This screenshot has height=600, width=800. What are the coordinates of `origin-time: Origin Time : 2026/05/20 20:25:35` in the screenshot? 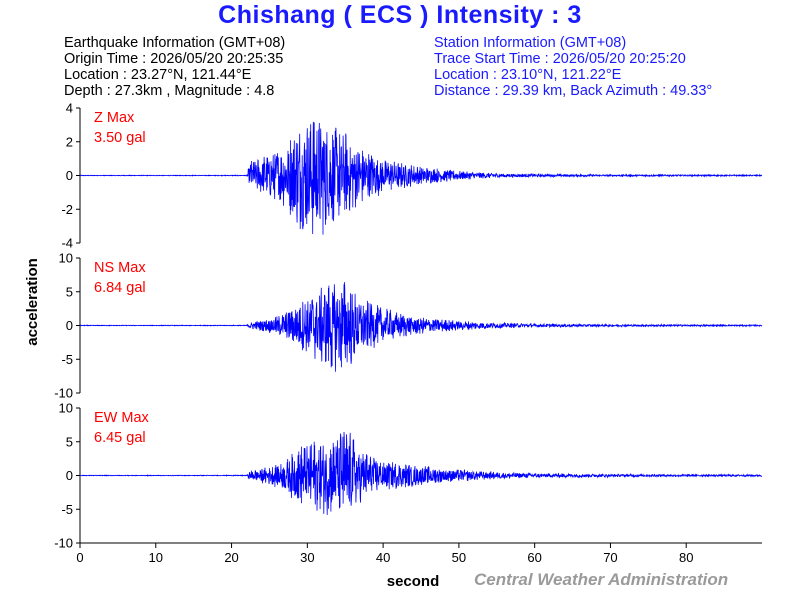 It's located at (174, 59).